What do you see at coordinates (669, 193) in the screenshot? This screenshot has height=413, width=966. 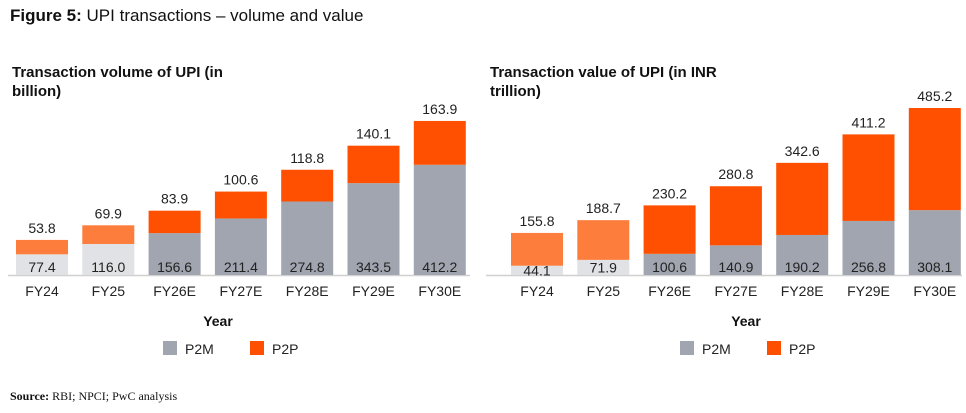 I see `data-label-p2p: 230.2` at bounding box center [669, 193].